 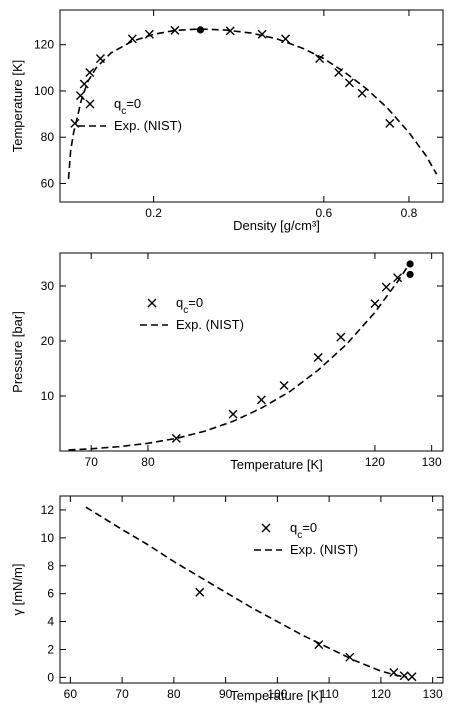 I want to click on x-tick-label: 110, so click(x=329, y=694).